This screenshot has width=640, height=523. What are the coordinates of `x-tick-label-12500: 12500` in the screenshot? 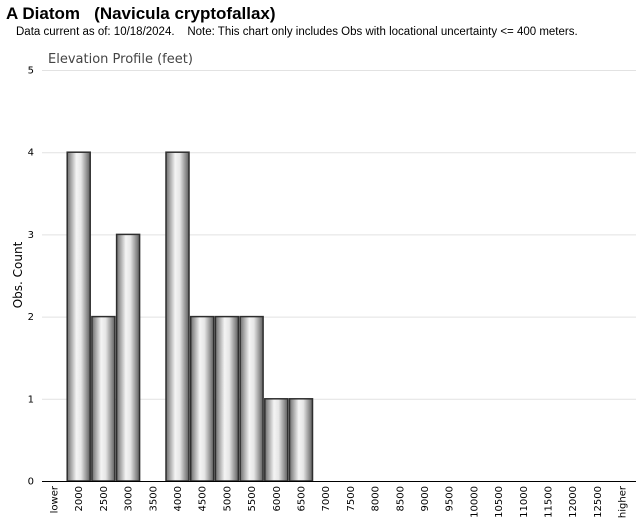 It's located at (598, 502).